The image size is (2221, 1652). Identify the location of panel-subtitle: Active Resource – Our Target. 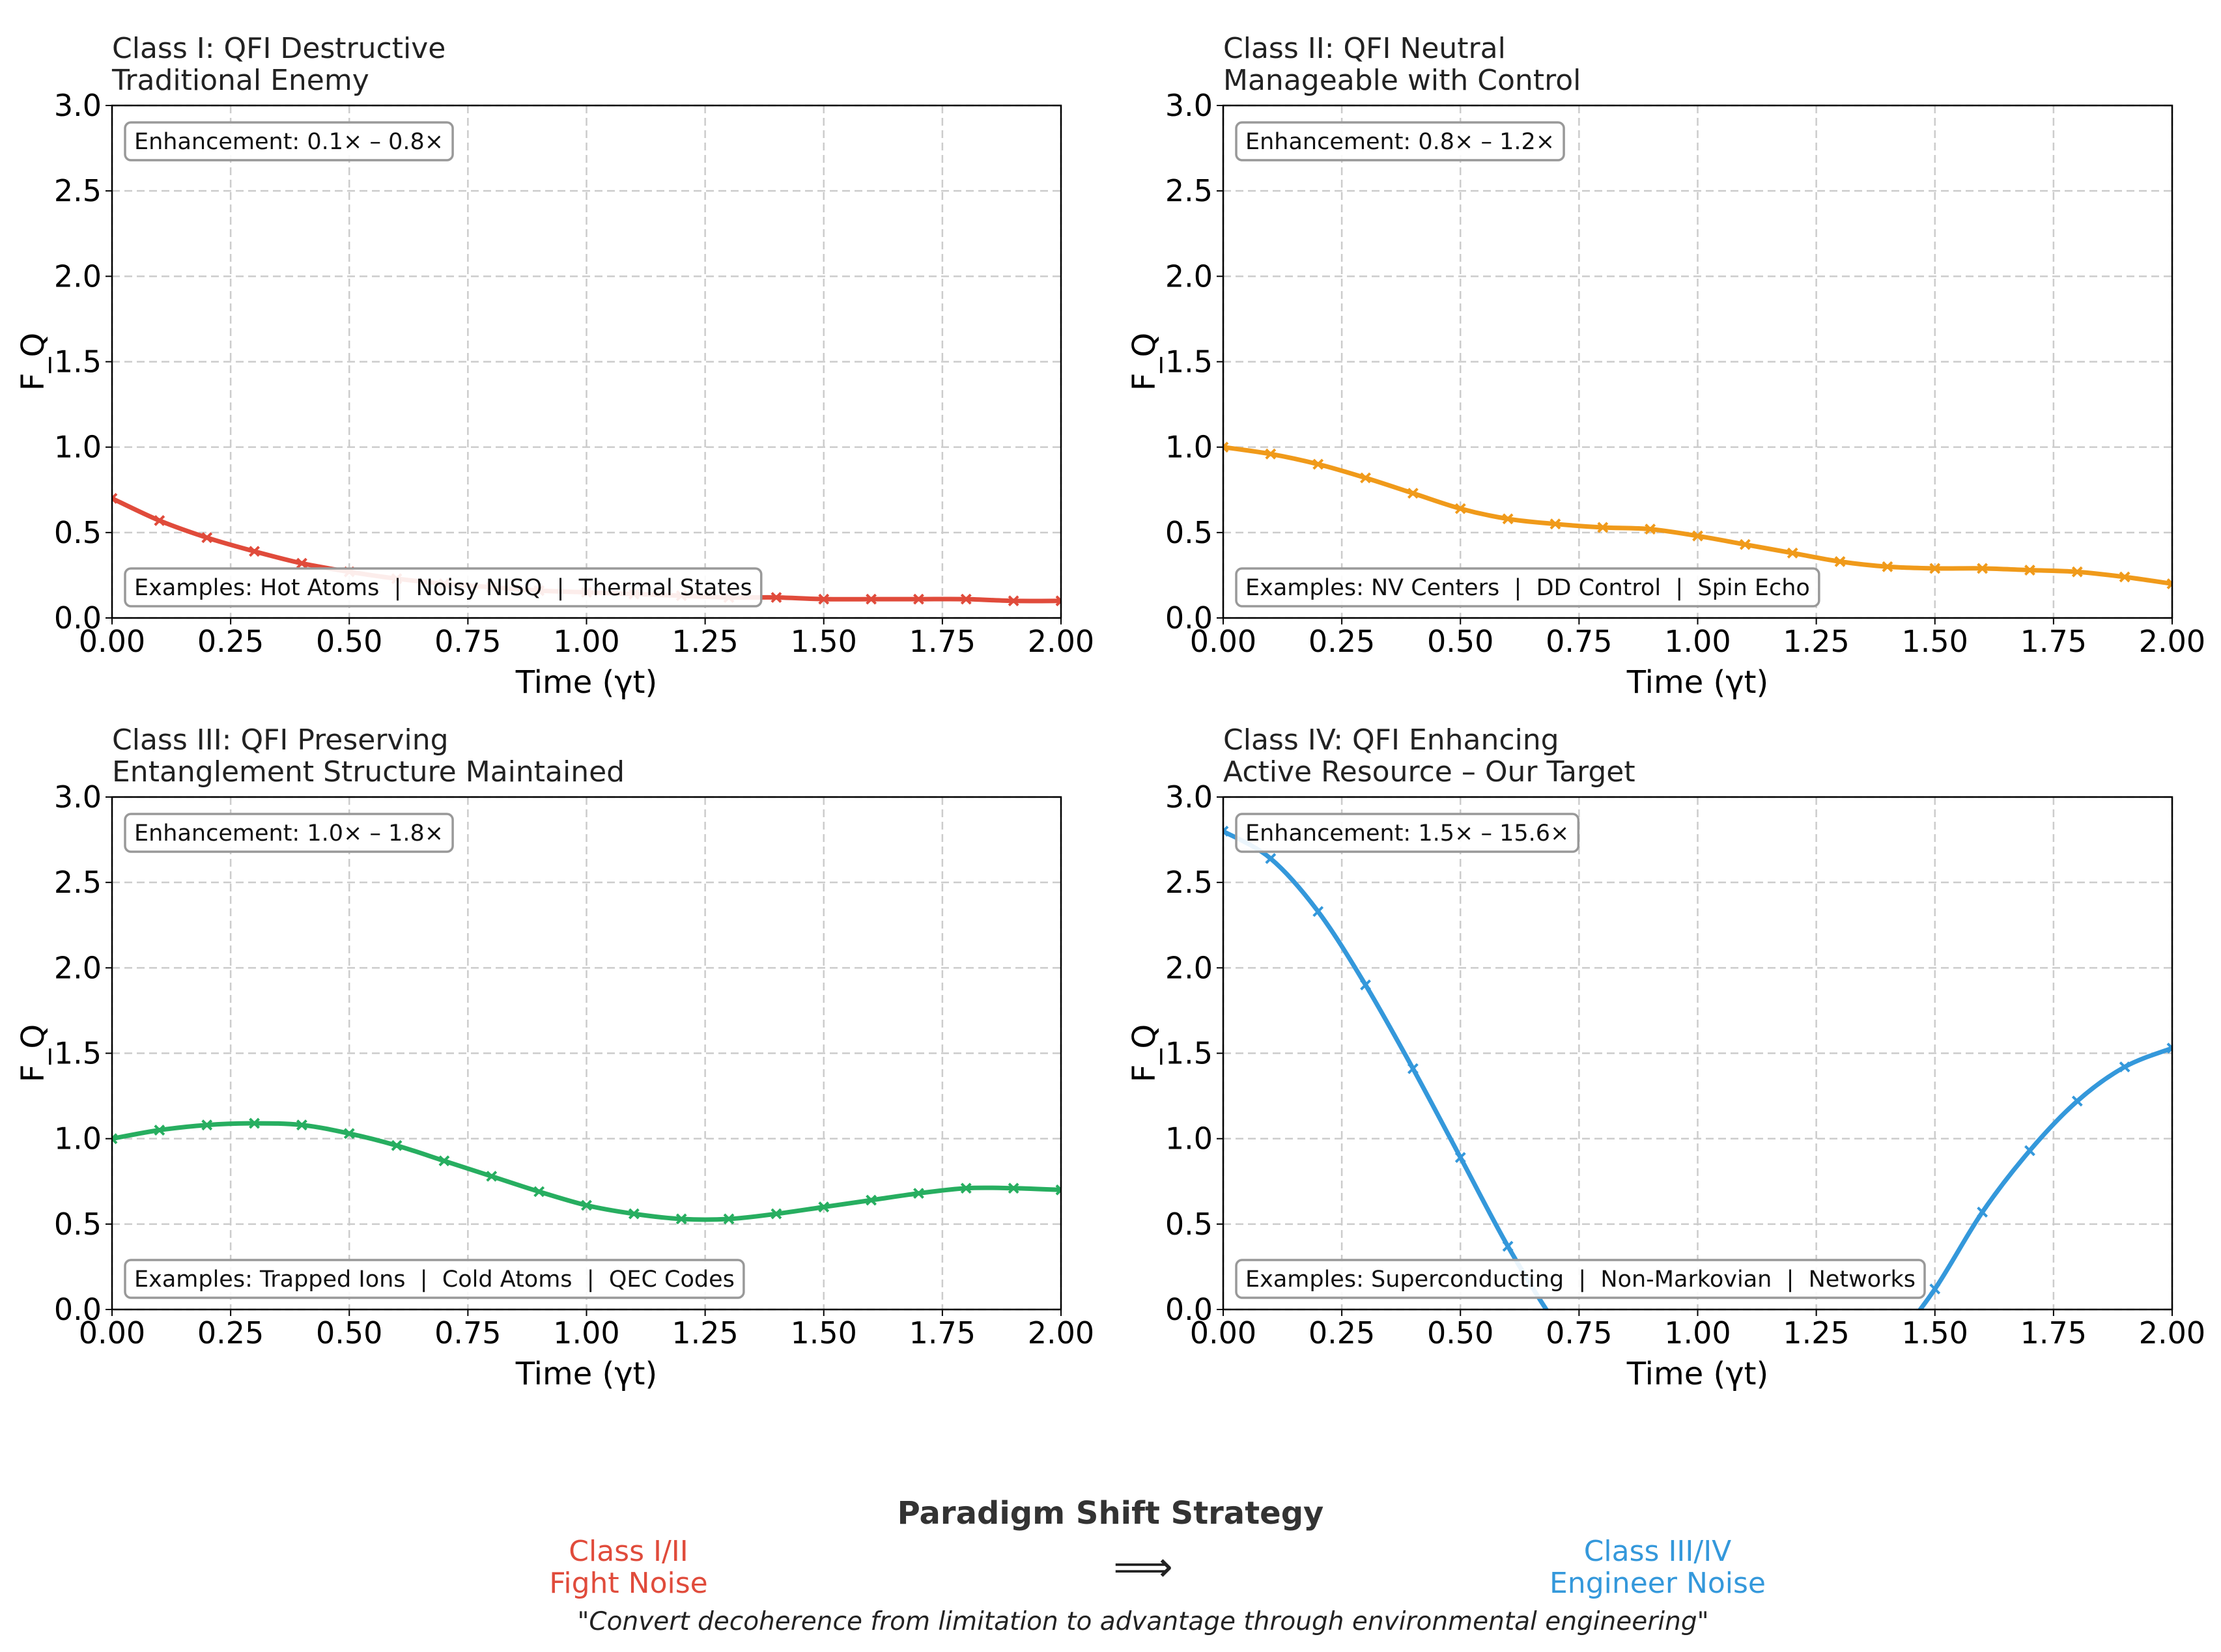
(1429, 772).